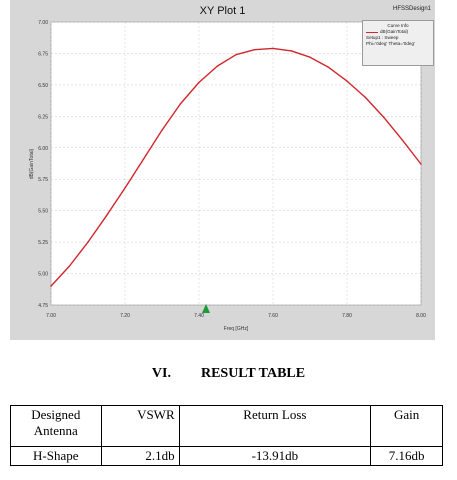  What do you see at coordinates (43, 149) in the screenshot?
I see `y-tick-label: 6.00` at bounding box center [43, 149].